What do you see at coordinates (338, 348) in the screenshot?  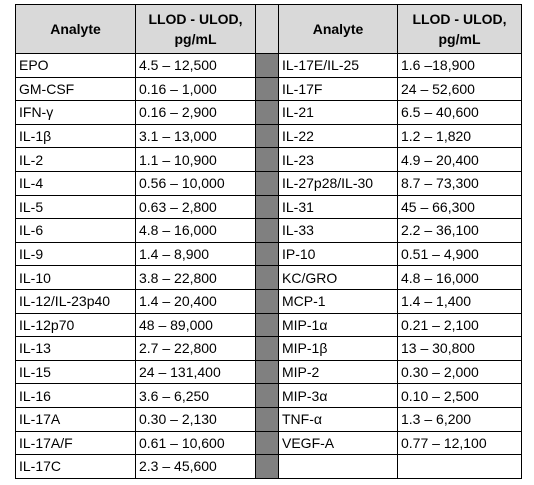 I see `analyte-cell: MIP-1β` at bounding box center [338, 348].